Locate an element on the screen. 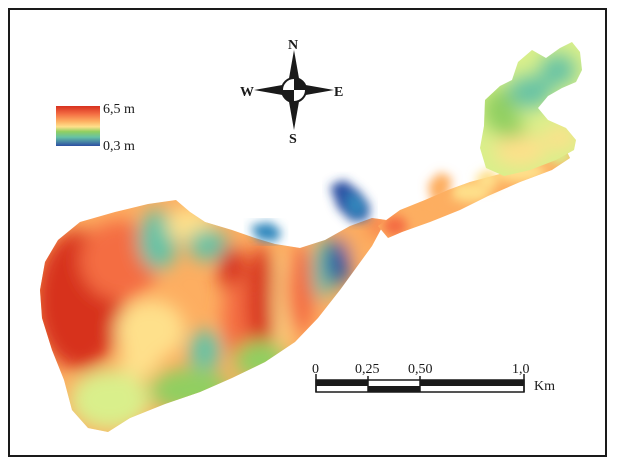 Image resolution: width=617 pixels, height=465 pixels. side-channel-patch is located at coordinates (266, 232).